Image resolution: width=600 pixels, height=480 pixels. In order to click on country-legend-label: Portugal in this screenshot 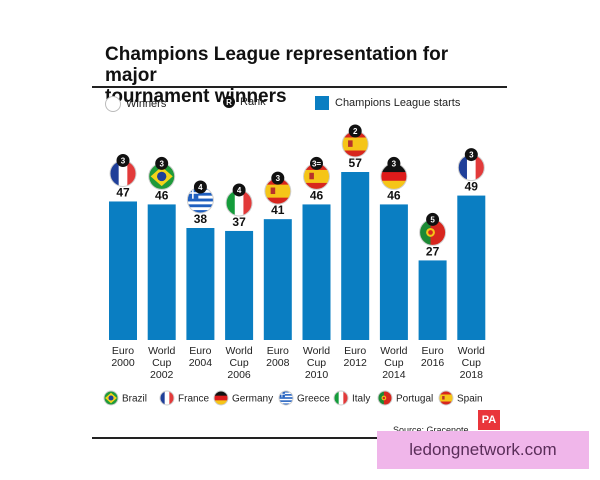, I will do `click(414, 399)`.